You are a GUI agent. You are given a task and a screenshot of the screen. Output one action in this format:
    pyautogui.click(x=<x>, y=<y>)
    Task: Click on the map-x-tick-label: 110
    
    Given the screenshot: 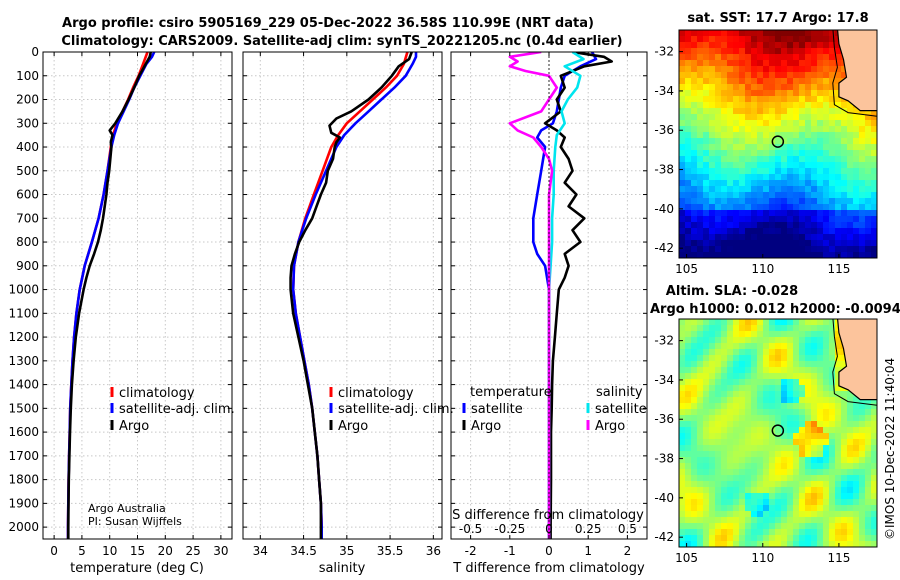 What is the action you would take?
    pyautogui.click(x=762, y=269)
    